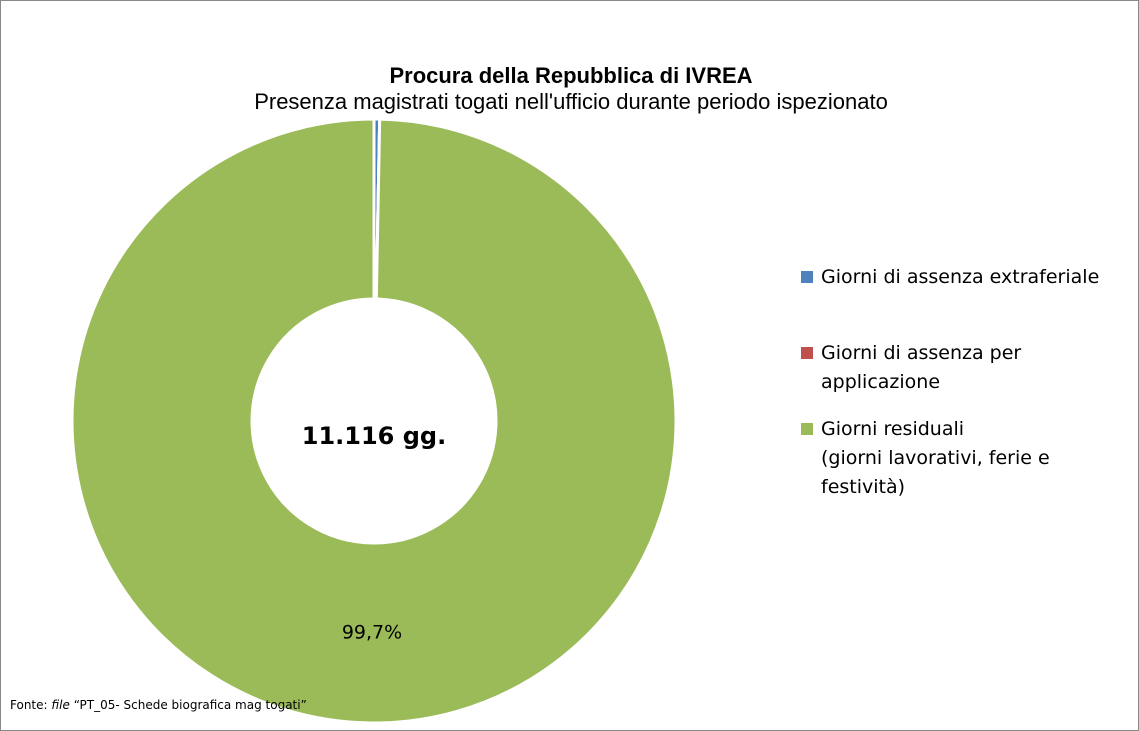 This screenshot has width=1139, height=731. I want to click on legend-item: Giorni di assenza per applicazione, so click(969, 368).